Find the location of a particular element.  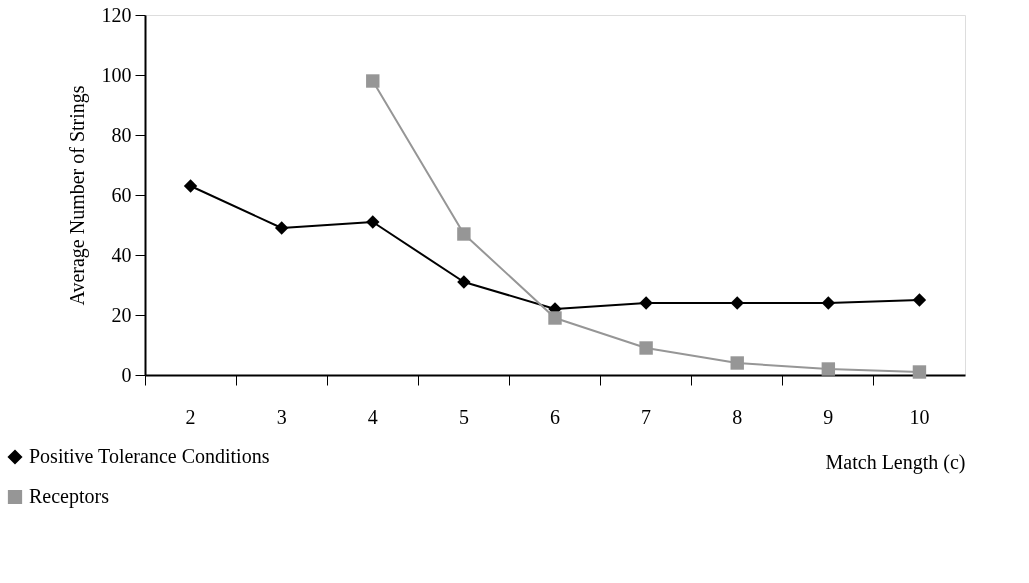

x-tick-label: 8 is located at coordinates (737, 416).